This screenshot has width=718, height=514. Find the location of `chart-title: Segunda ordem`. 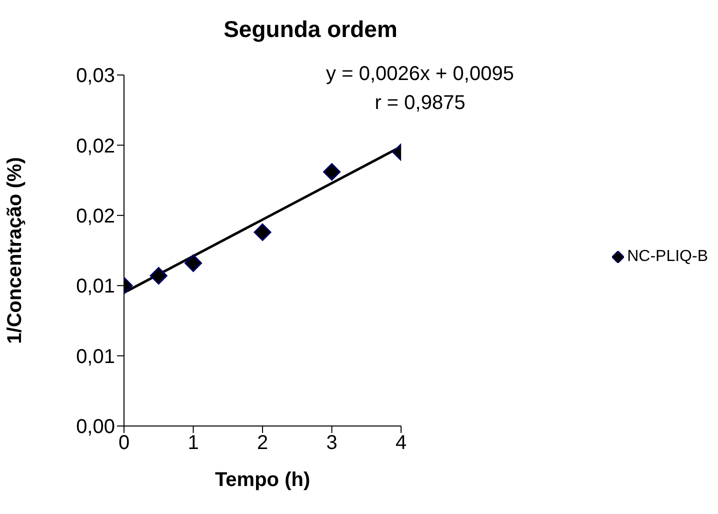

chart-title: Segunda ordem is located at coordinates (310, 29).